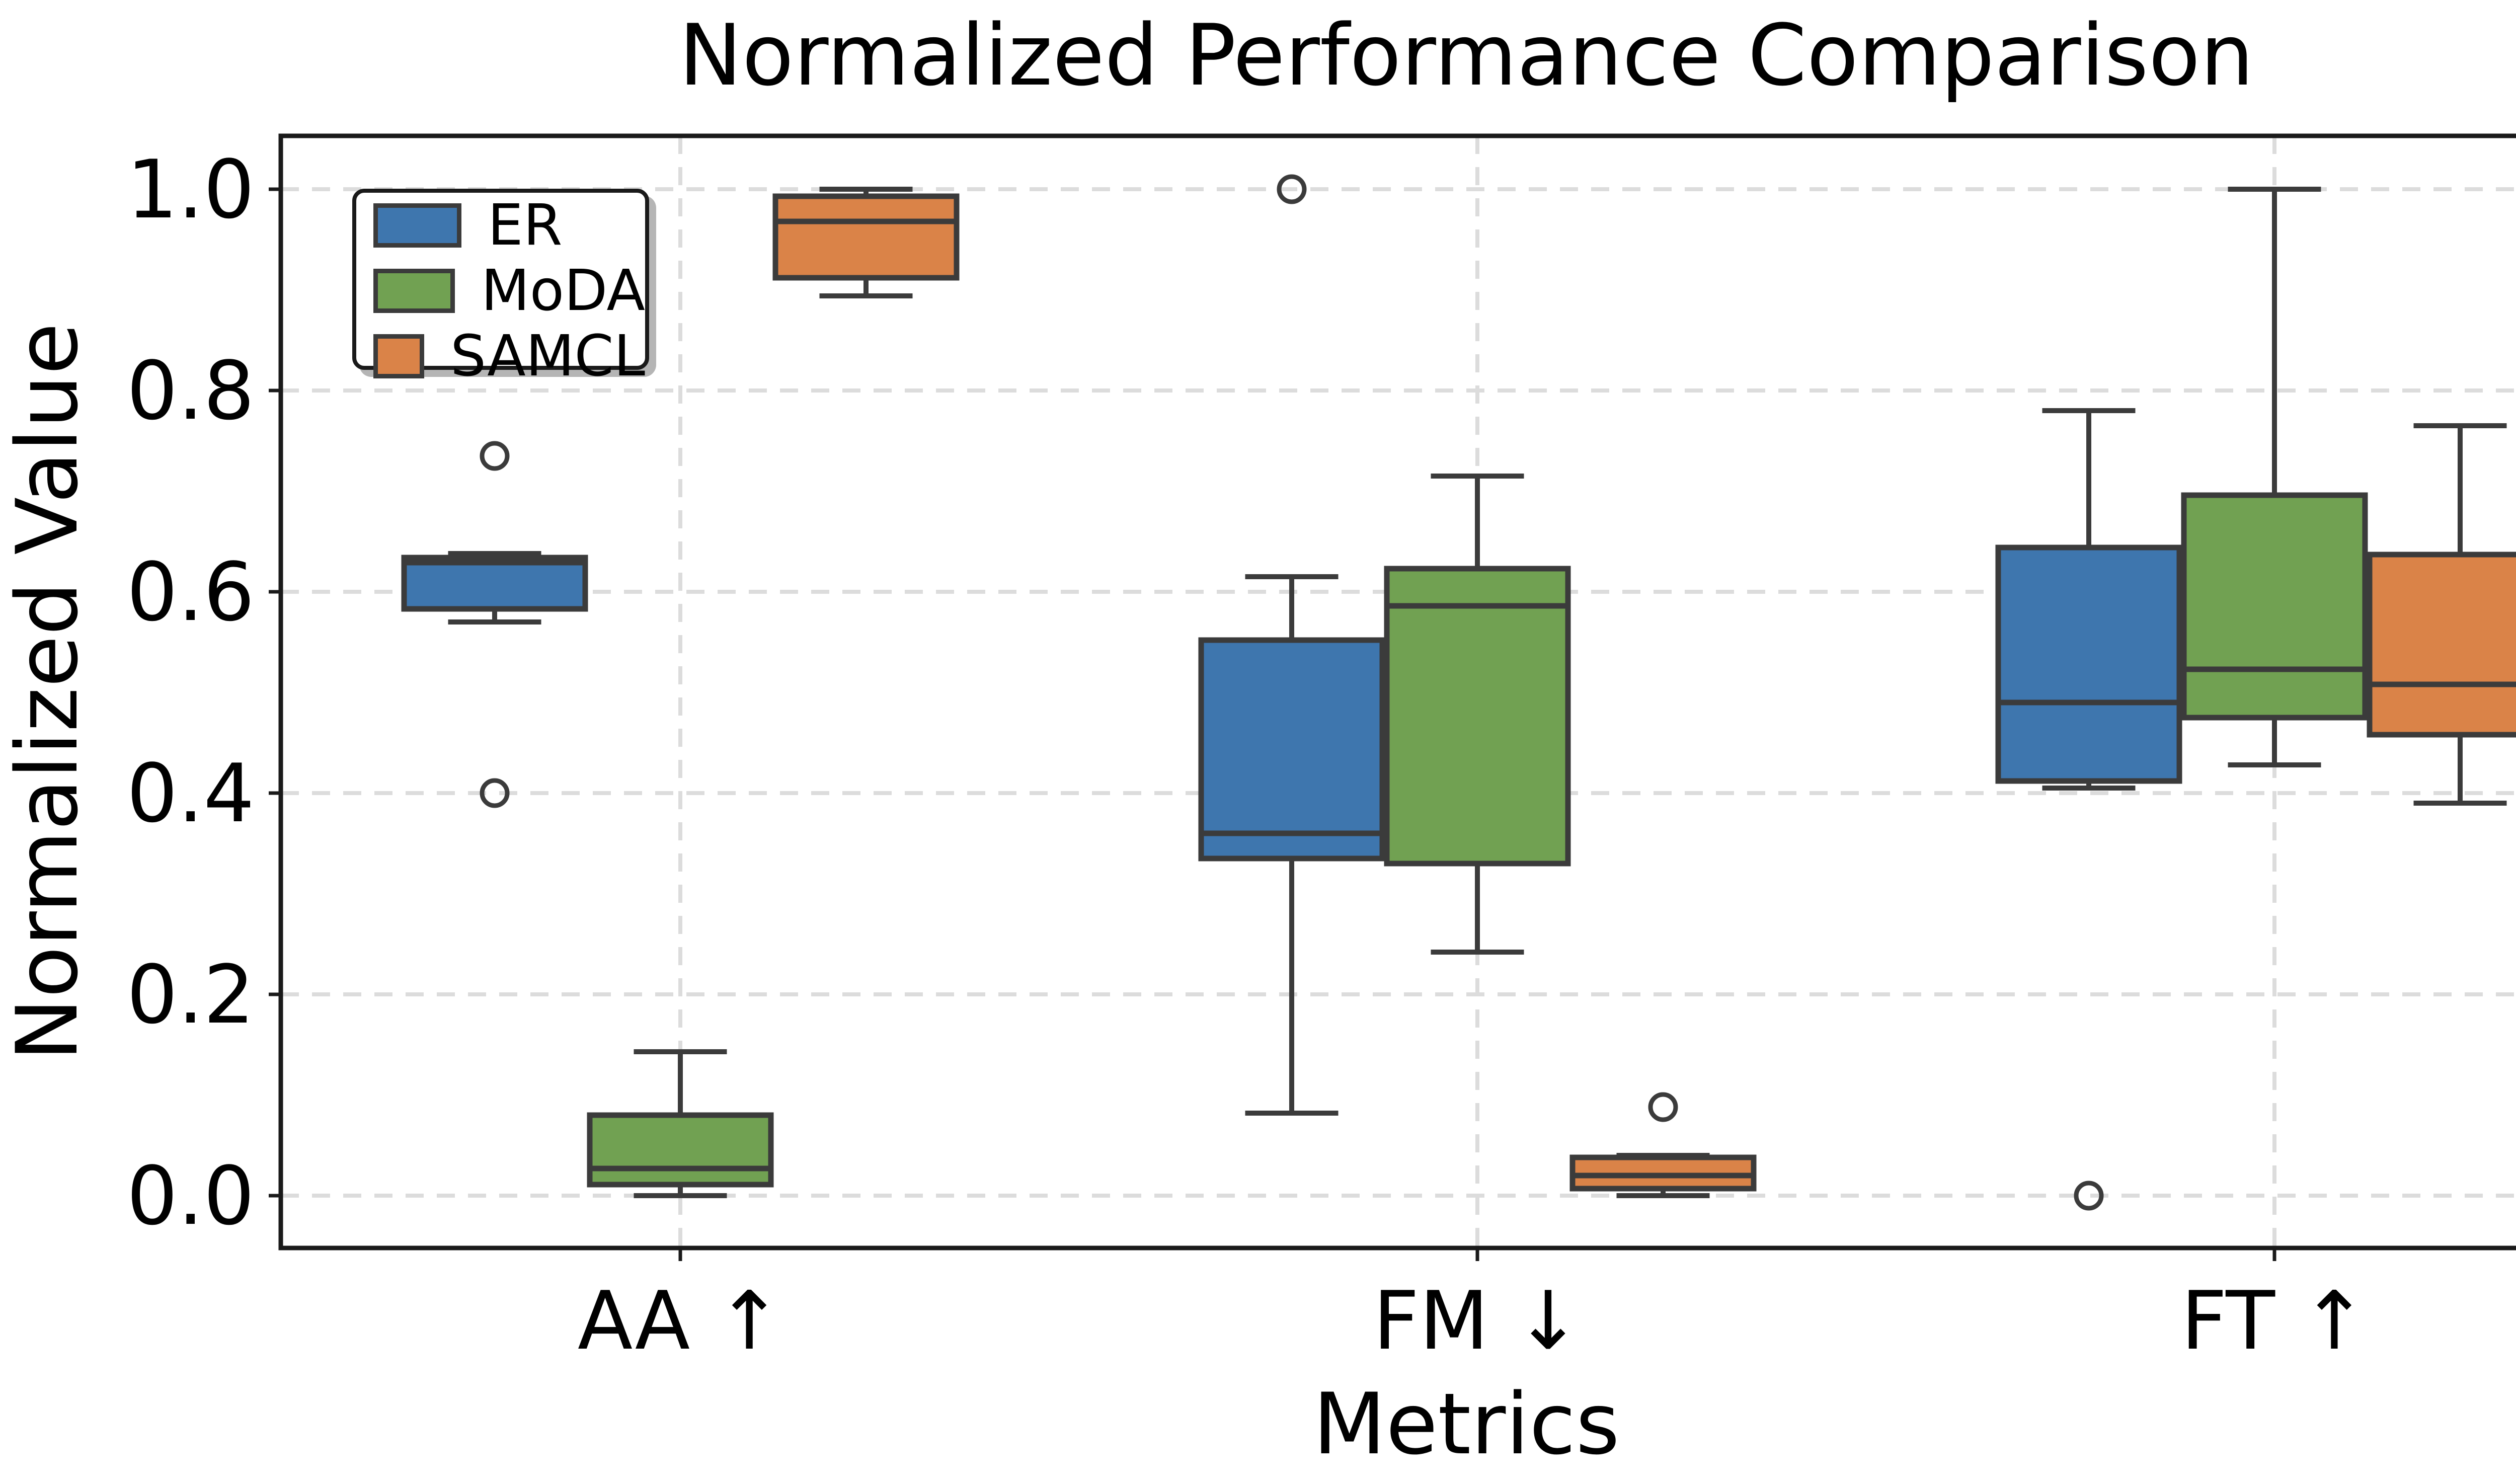 The width and height of the screenshot is (2516, 1484). Describe the element at coordinates (1466, 1424) in the screenshot. I see `x-axis-label: Metrics` at that location.